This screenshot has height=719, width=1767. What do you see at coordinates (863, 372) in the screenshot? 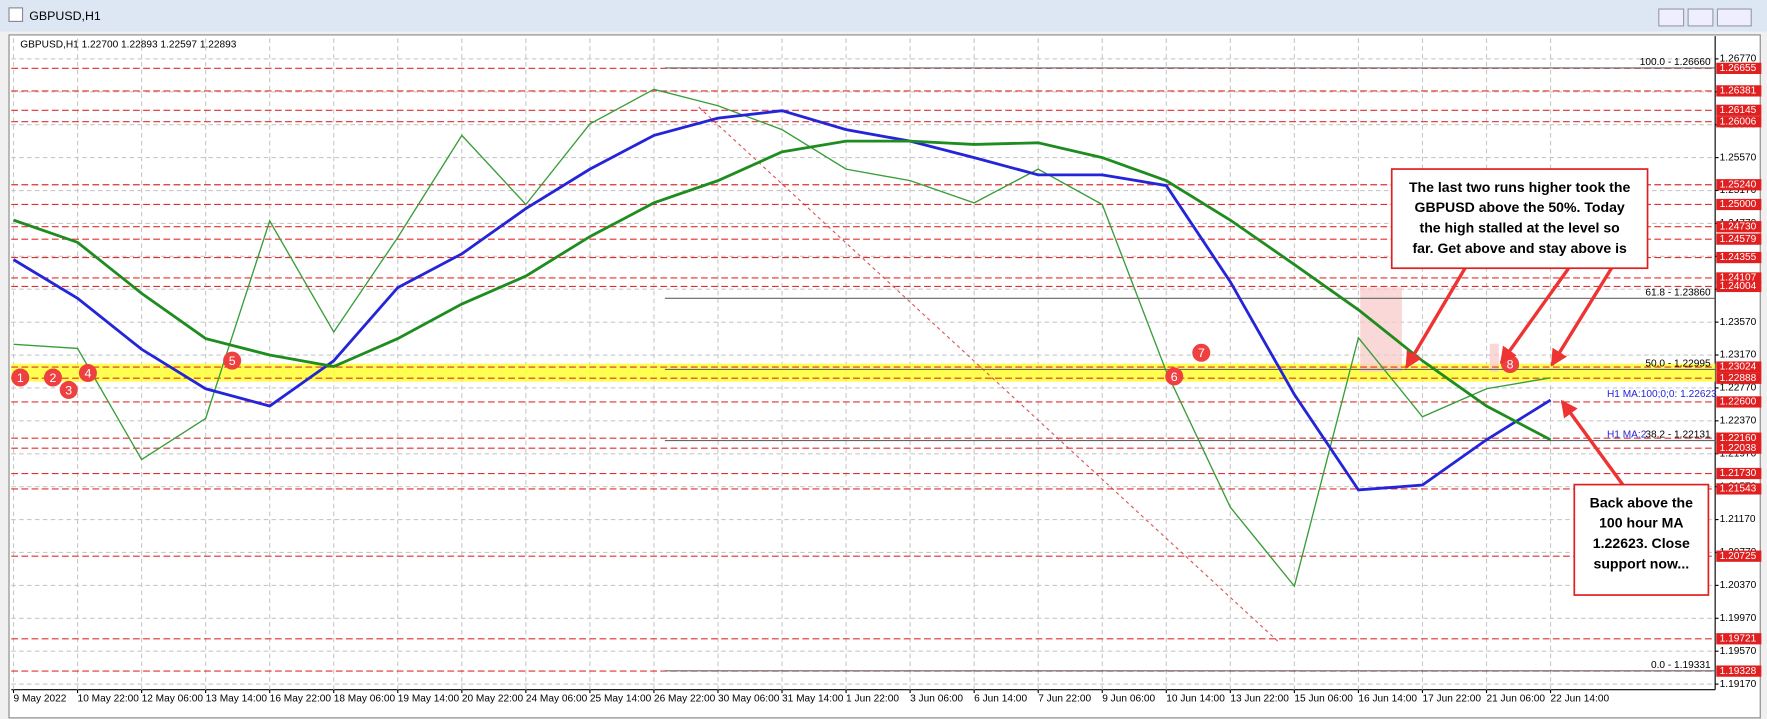
I see `support-zone` at bounding box center [863, 372].